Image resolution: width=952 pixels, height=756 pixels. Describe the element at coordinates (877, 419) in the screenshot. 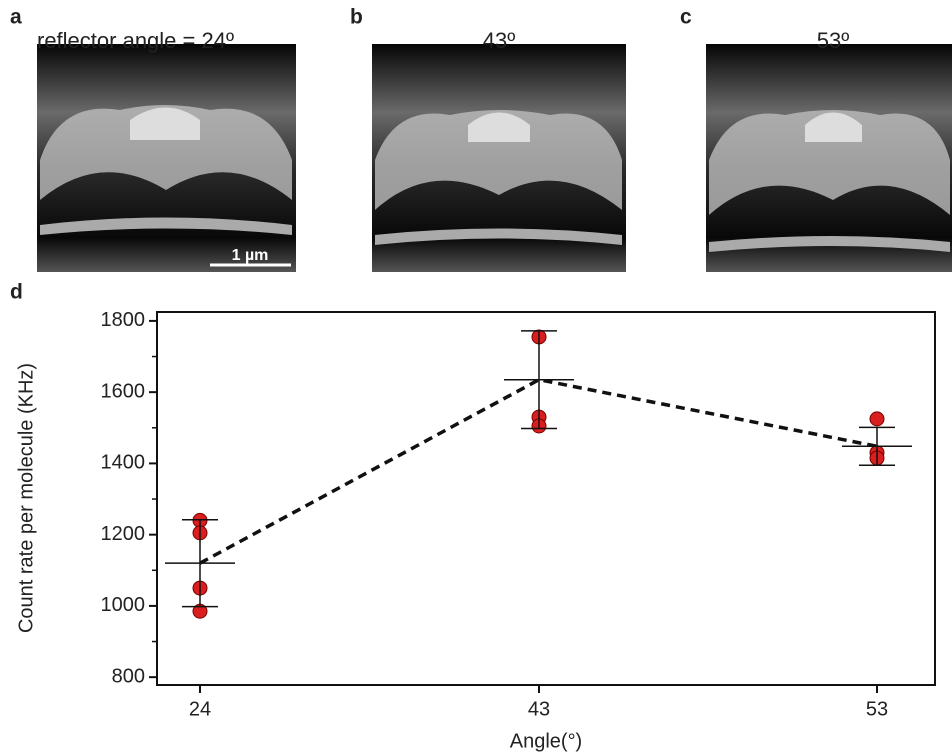

I see `point` at that location.